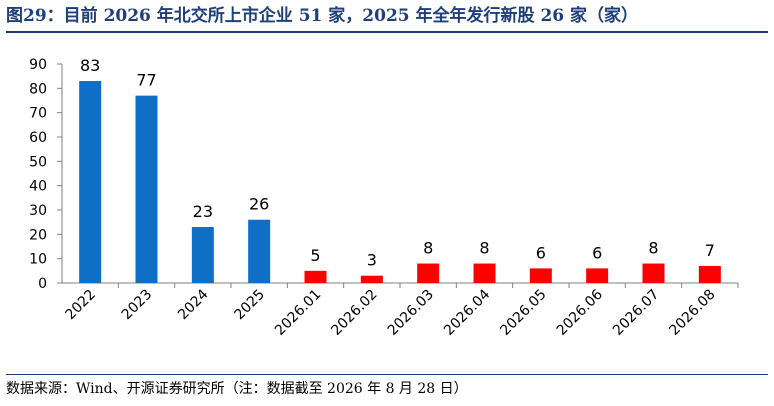 The height and width of the screenshot is (406, 774). Describe the element at coordinates (411, 313) in the screenshot. I see `x-tick-label: 2026.03` at that location.